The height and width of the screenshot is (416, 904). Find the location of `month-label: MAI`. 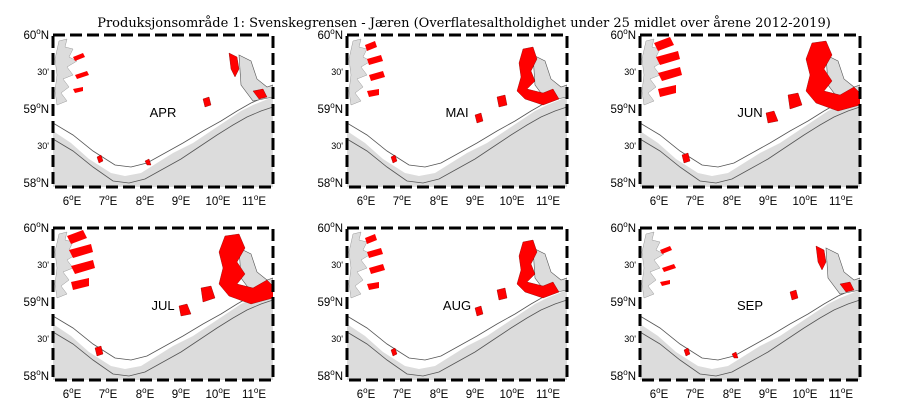

month-label: MAI is located at coordinates (456, 112).